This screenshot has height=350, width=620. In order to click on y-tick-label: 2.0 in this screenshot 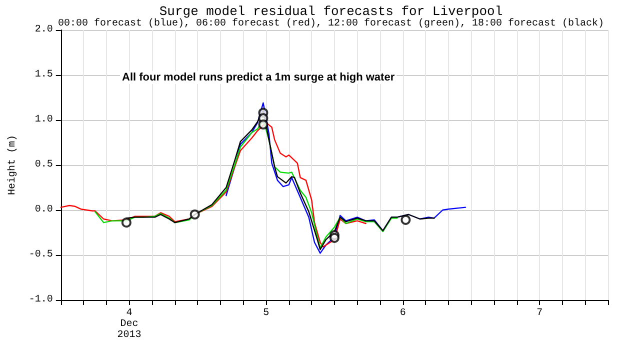, I will do `click(43, 30)`.